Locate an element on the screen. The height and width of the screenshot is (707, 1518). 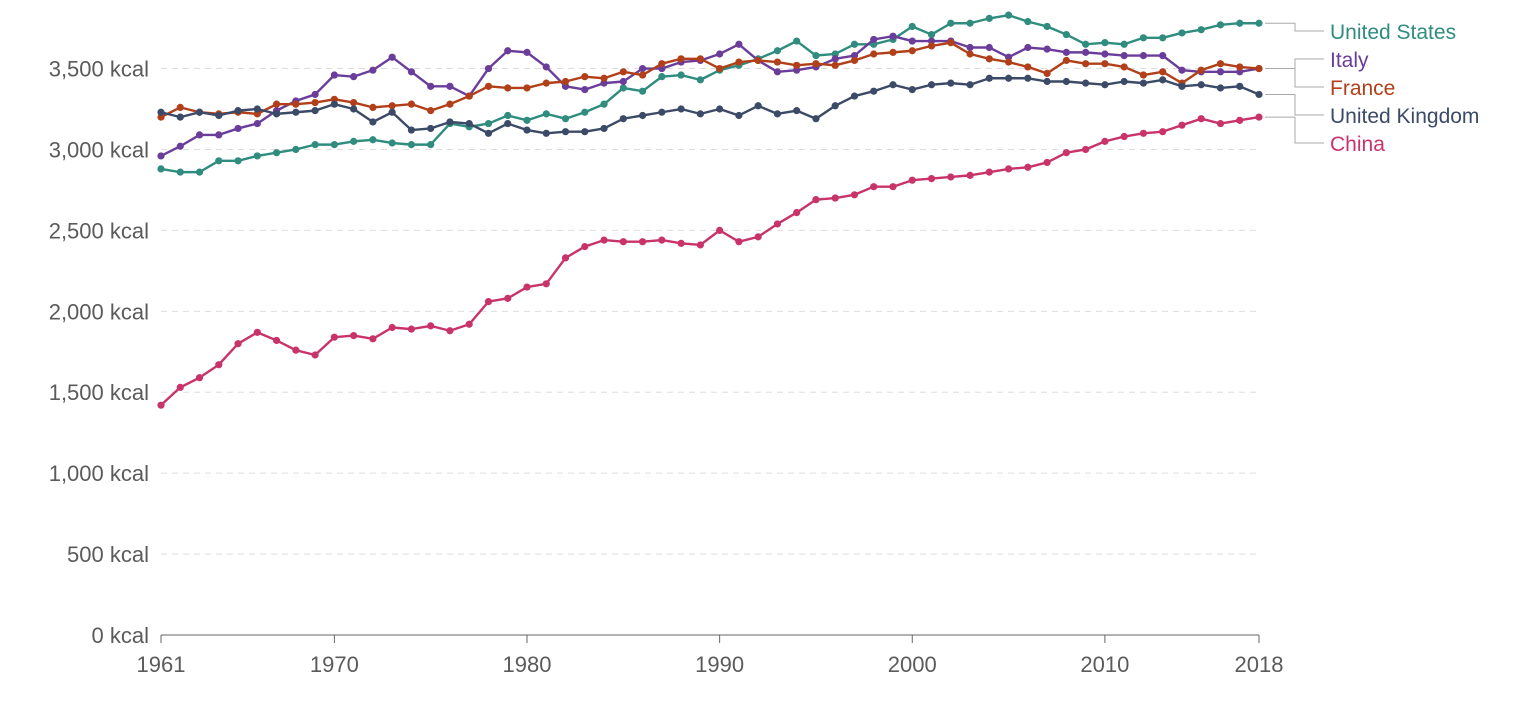
series-italy is located at coordinates (710, 96).